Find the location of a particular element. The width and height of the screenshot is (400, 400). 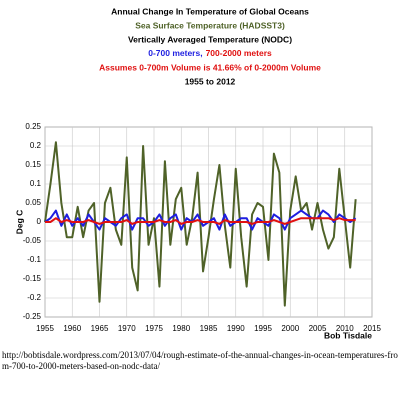

subtitle-part: 0-700 meters, is located at coordinates (175, 53).